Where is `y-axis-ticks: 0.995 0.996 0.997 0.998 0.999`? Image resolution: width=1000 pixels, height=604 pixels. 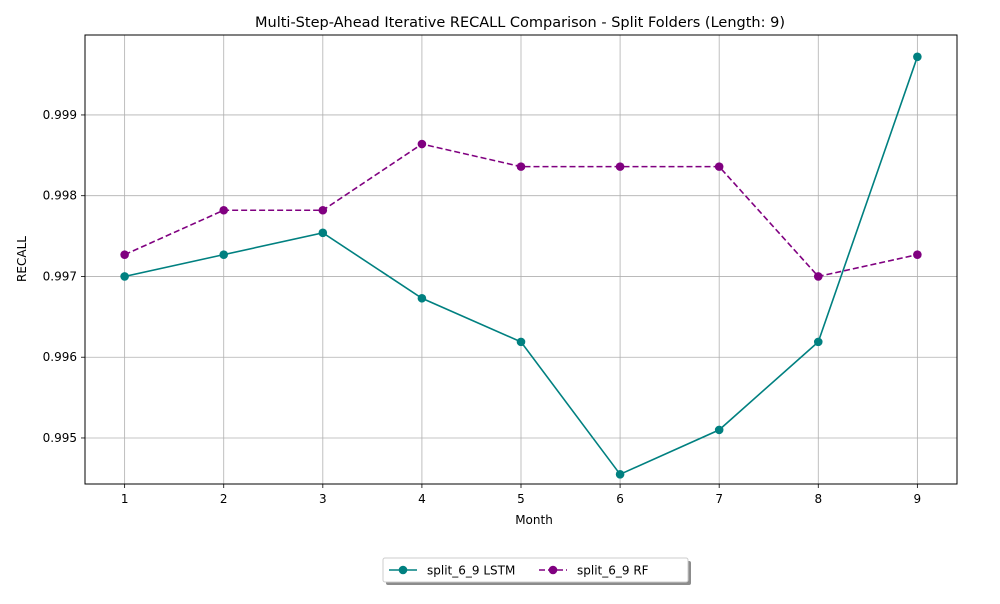
y-axis-ticks: 0.995 0.996 0.997 0.998 0.999 is located at coordinates (64, 276).